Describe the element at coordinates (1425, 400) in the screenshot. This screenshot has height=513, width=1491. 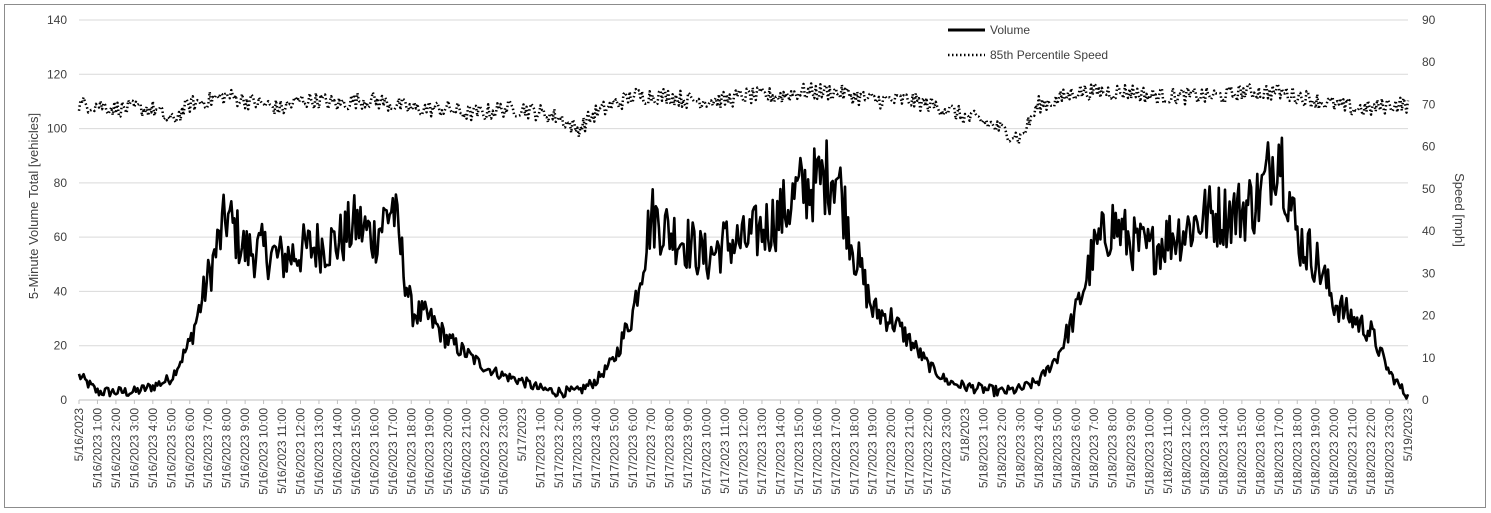
I see `y2-tick-label: 0` at that location.